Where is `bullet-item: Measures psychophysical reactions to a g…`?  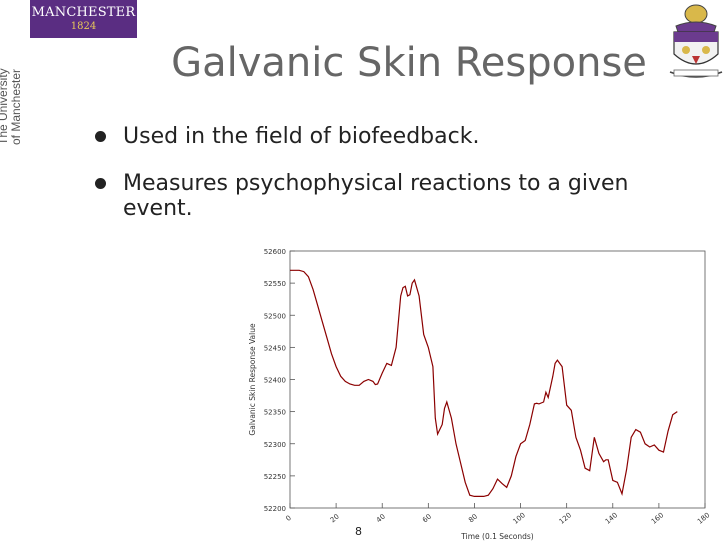 bullet-item: Measures psychophysical reactions to a g… is located at coordinates (395, 196).